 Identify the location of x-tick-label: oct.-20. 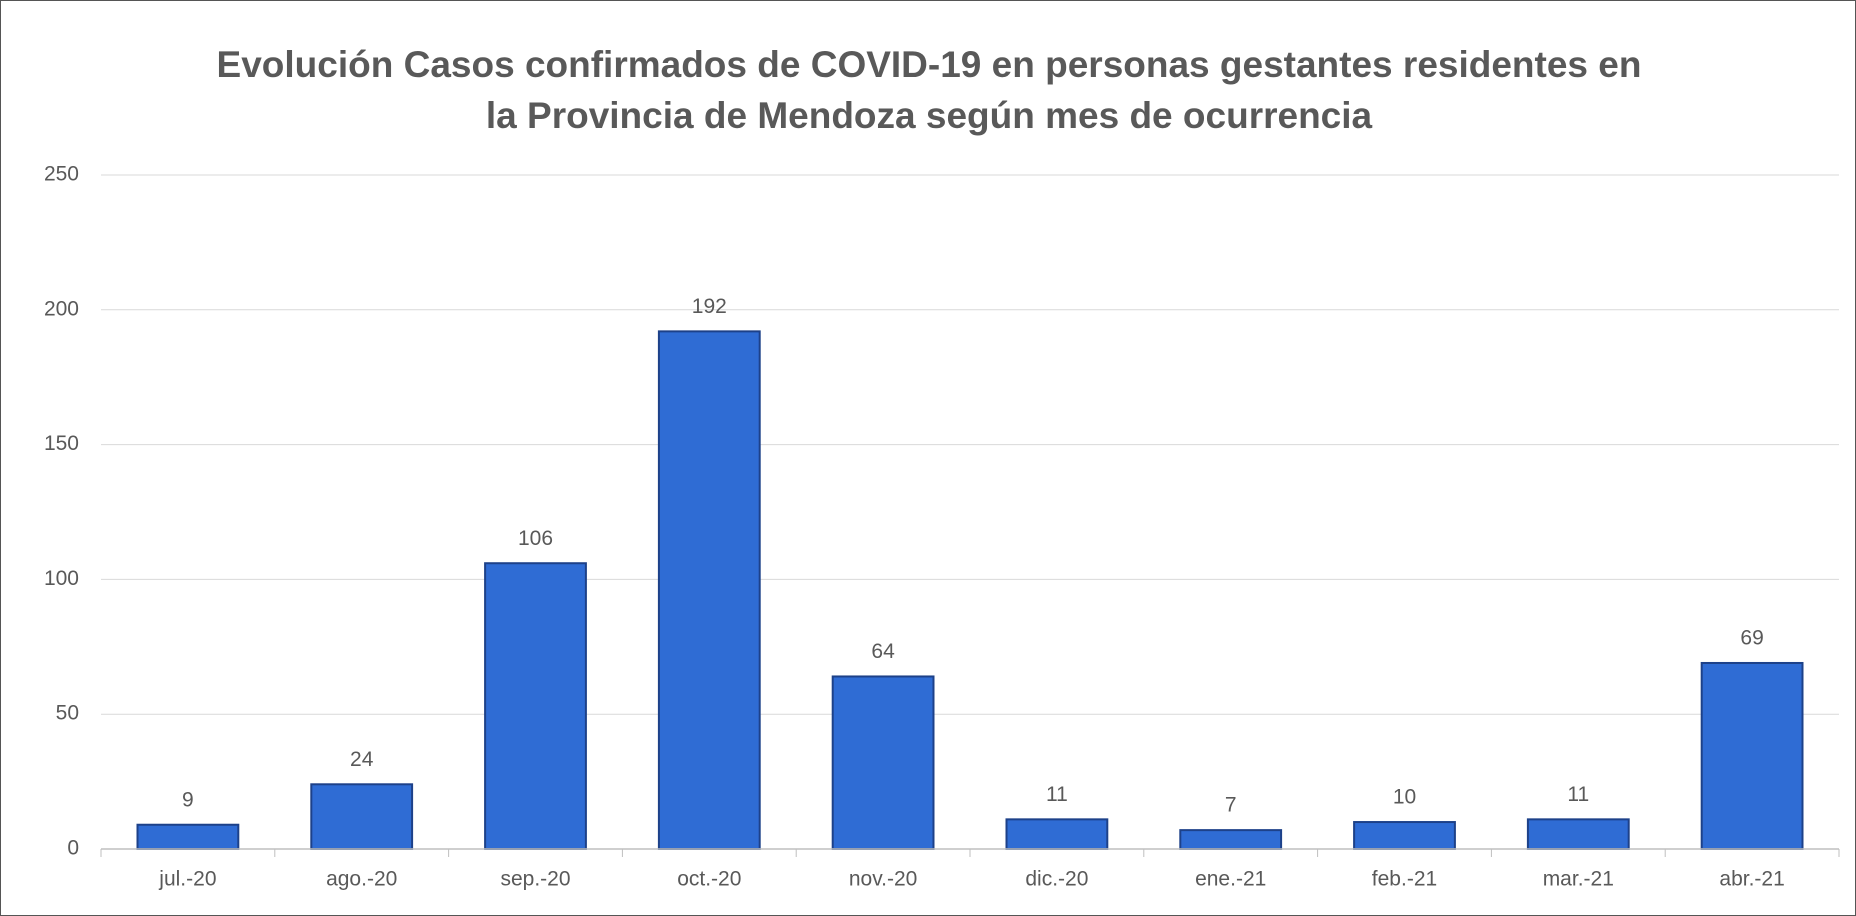
(709, 879).